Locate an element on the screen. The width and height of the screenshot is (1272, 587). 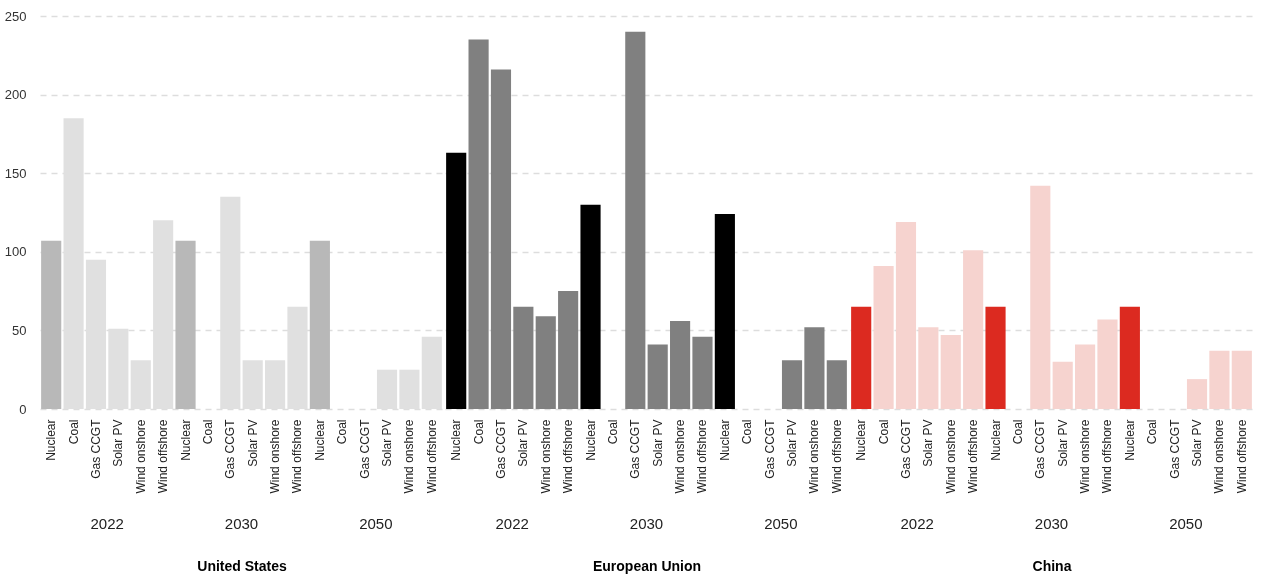
y-tick-label: 100 is located at coordinates (15, 252).